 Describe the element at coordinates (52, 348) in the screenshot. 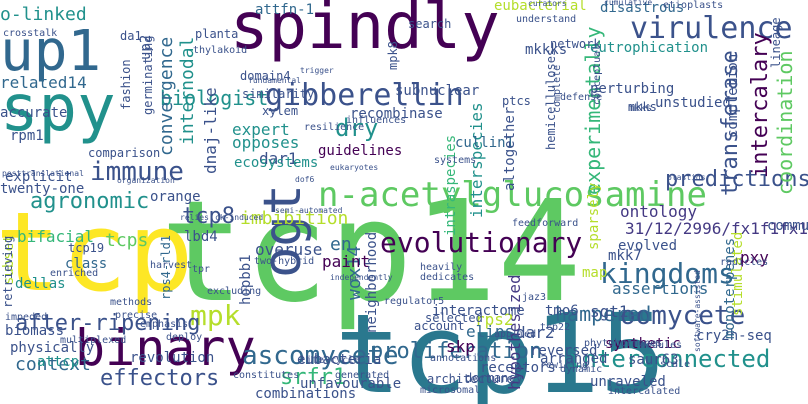

I see `cloud-word: physically` at that location.